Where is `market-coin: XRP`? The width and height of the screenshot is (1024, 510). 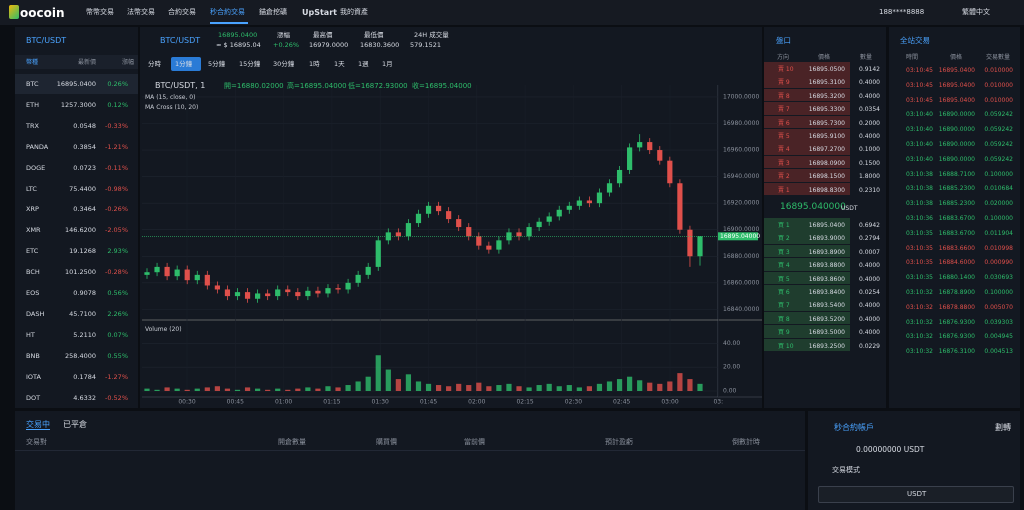
market-coin: XRP is located at coordinates (32, 209).